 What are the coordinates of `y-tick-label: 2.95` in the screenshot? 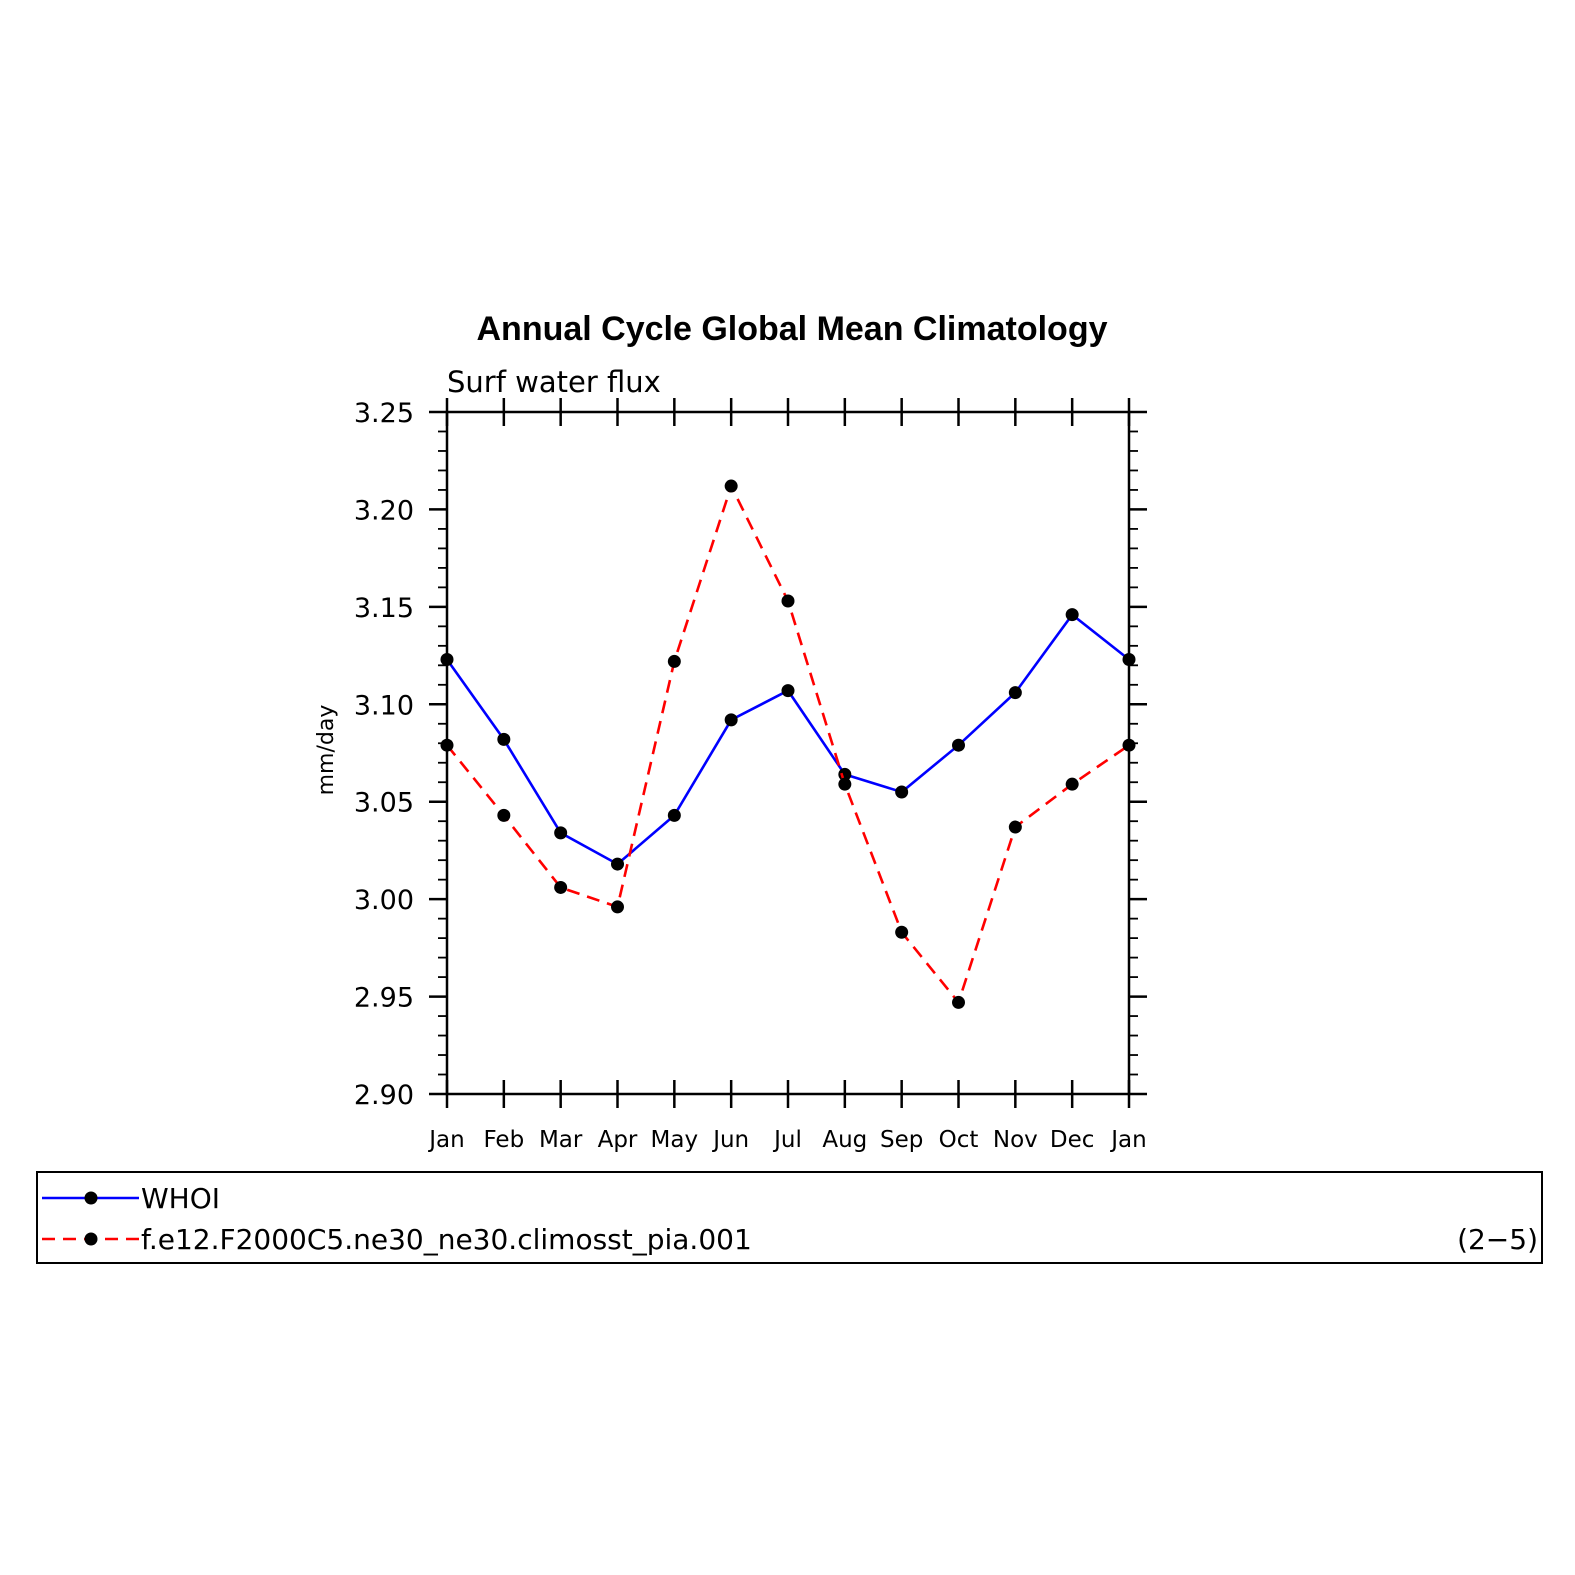 It's located at (384, 998).